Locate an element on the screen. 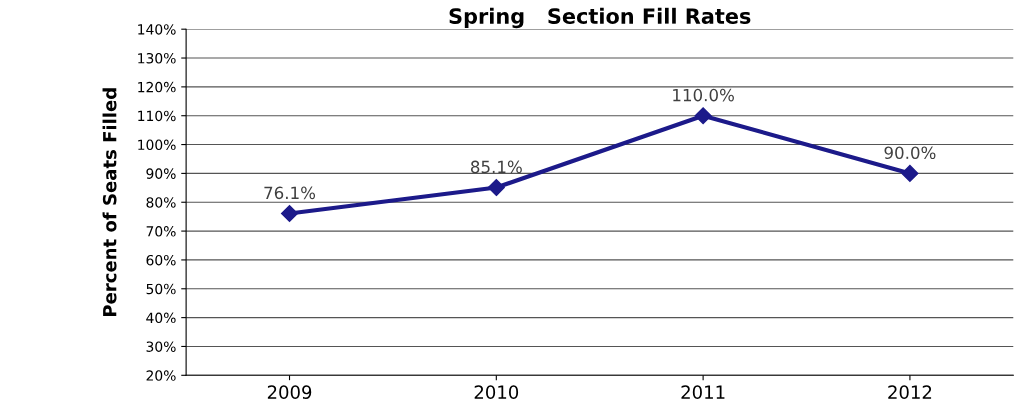 The height and width of the screenshot is (417, 1034). y-axis-title: Percent of Seats Filled is located at coordinates (109, 202).